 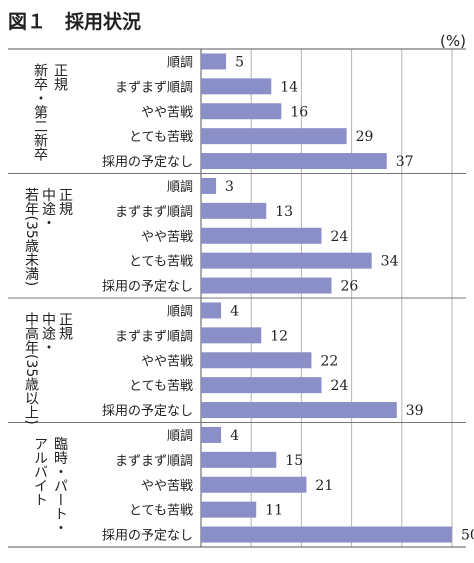 What do you see at coordinates (299, 112) in the screenshot?
I see `data-label: 16` at bounding box center [299, 112].